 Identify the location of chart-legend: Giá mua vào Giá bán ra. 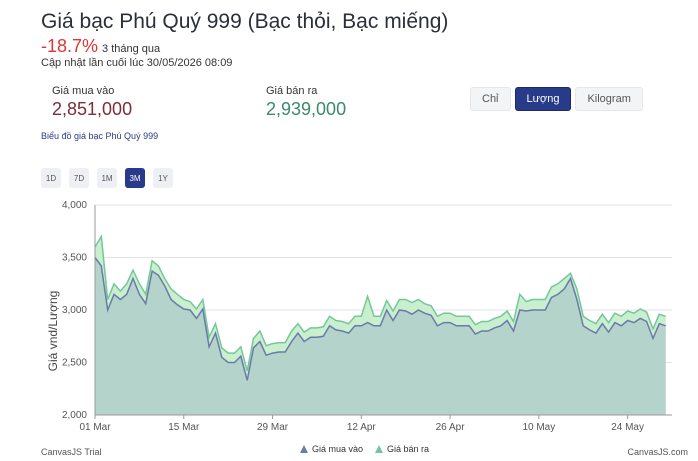
(364, 449).